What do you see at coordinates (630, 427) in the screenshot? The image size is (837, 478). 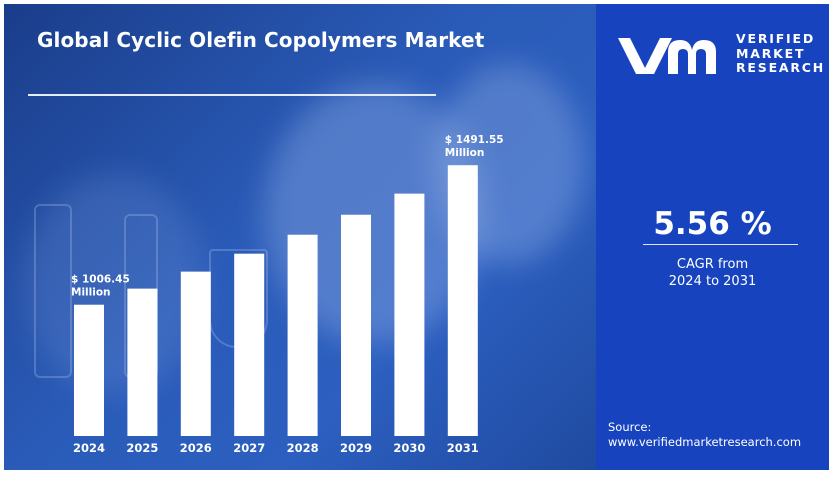 I see `source-label: Source:` at bounding box center [630, 427].